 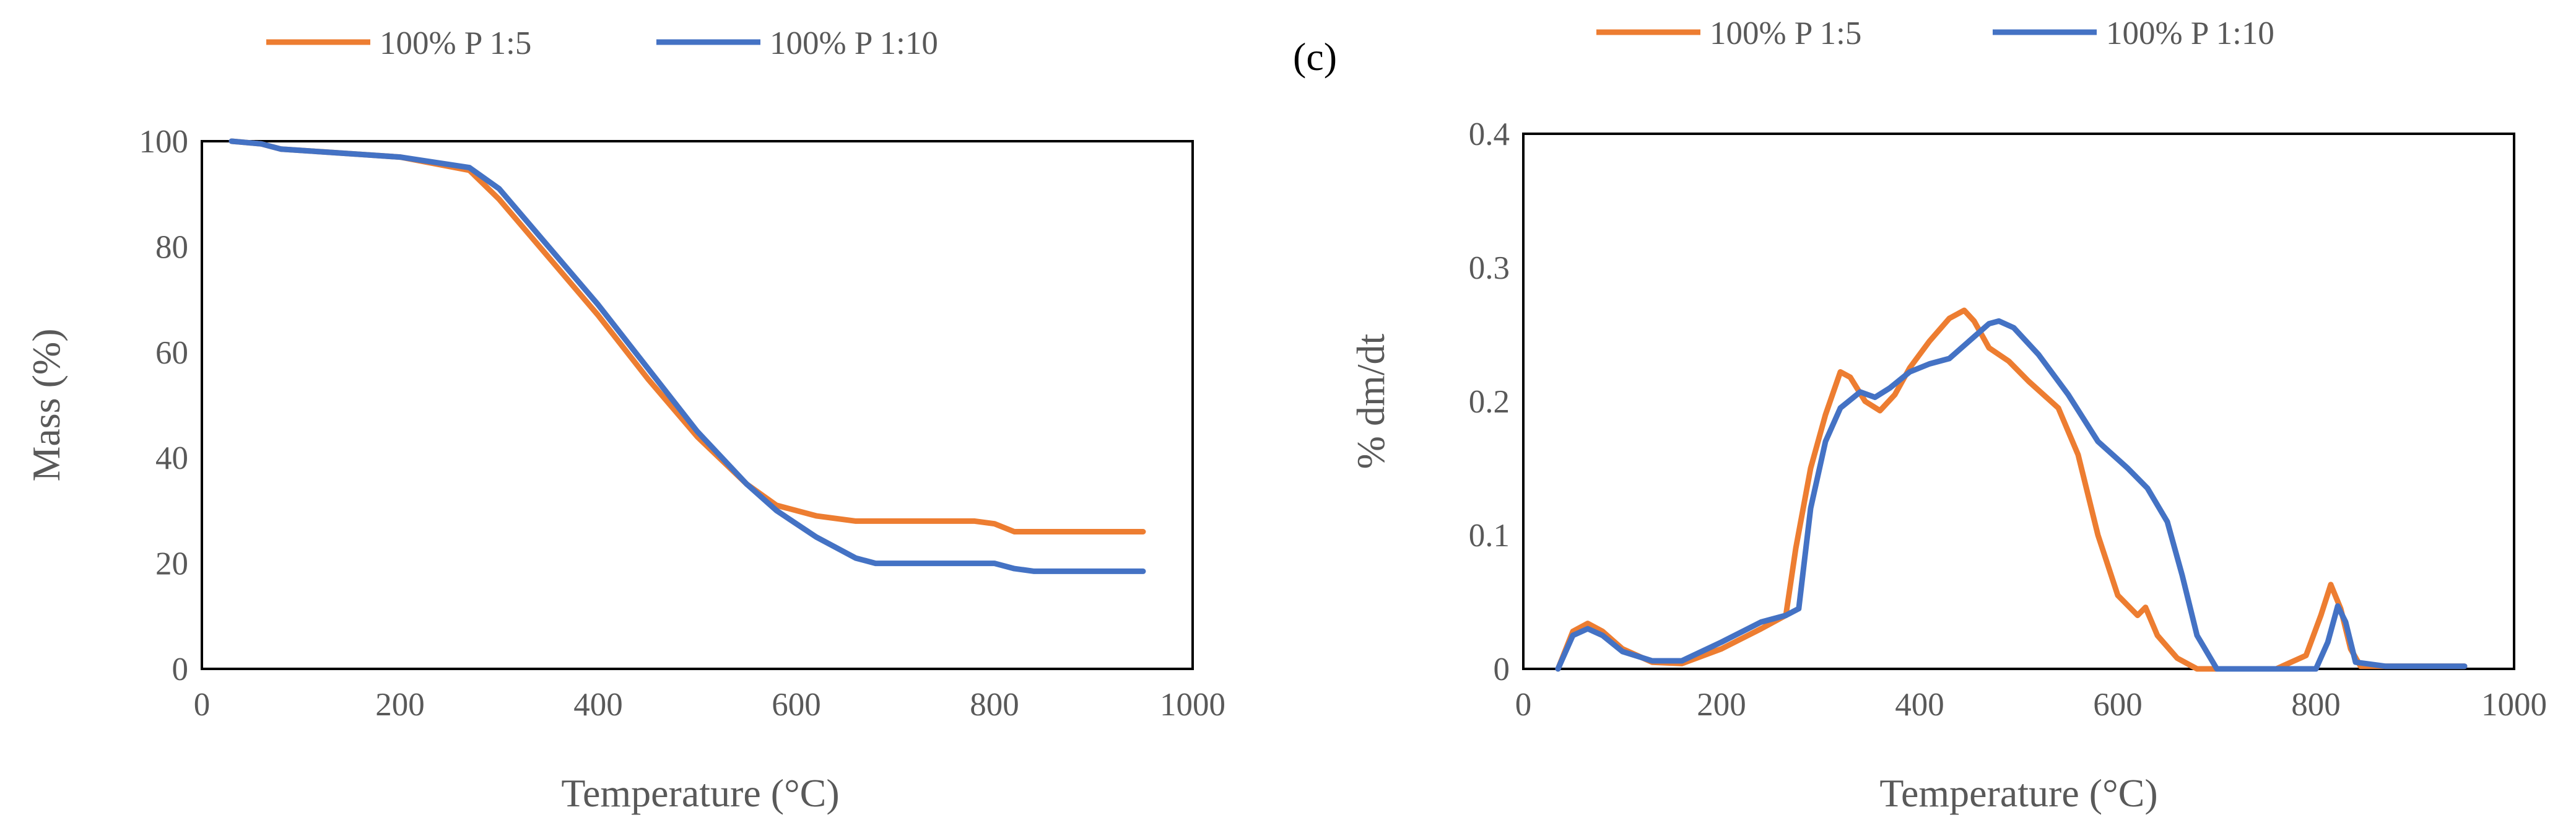 I want to click on chart-left-y-tick-label: 0, so click(x=180, y=669).